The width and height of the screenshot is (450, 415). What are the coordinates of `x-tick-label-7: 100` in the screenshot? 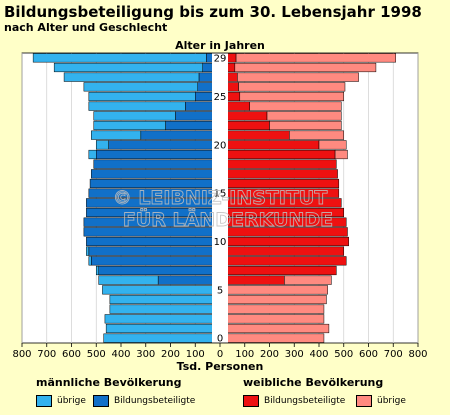 It's located at (195, 354).